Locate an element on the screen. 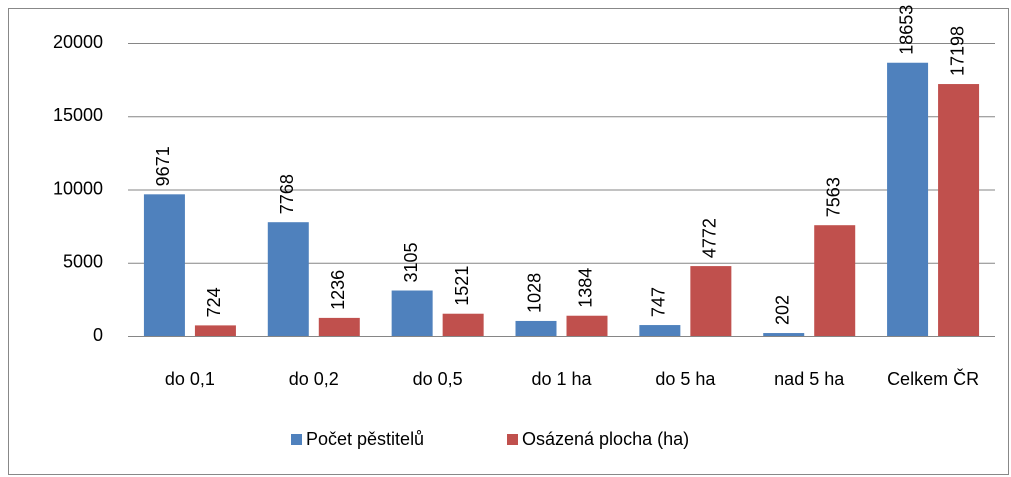  data-label: 202 is located at coordinates (782, 310).